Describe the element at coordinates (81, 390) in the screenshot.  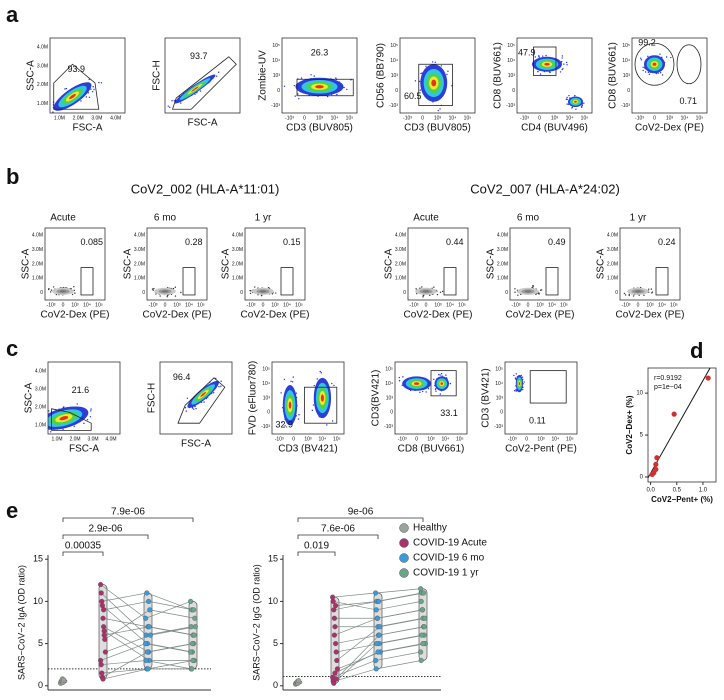
I see `gate-value: 21.6` at that location.